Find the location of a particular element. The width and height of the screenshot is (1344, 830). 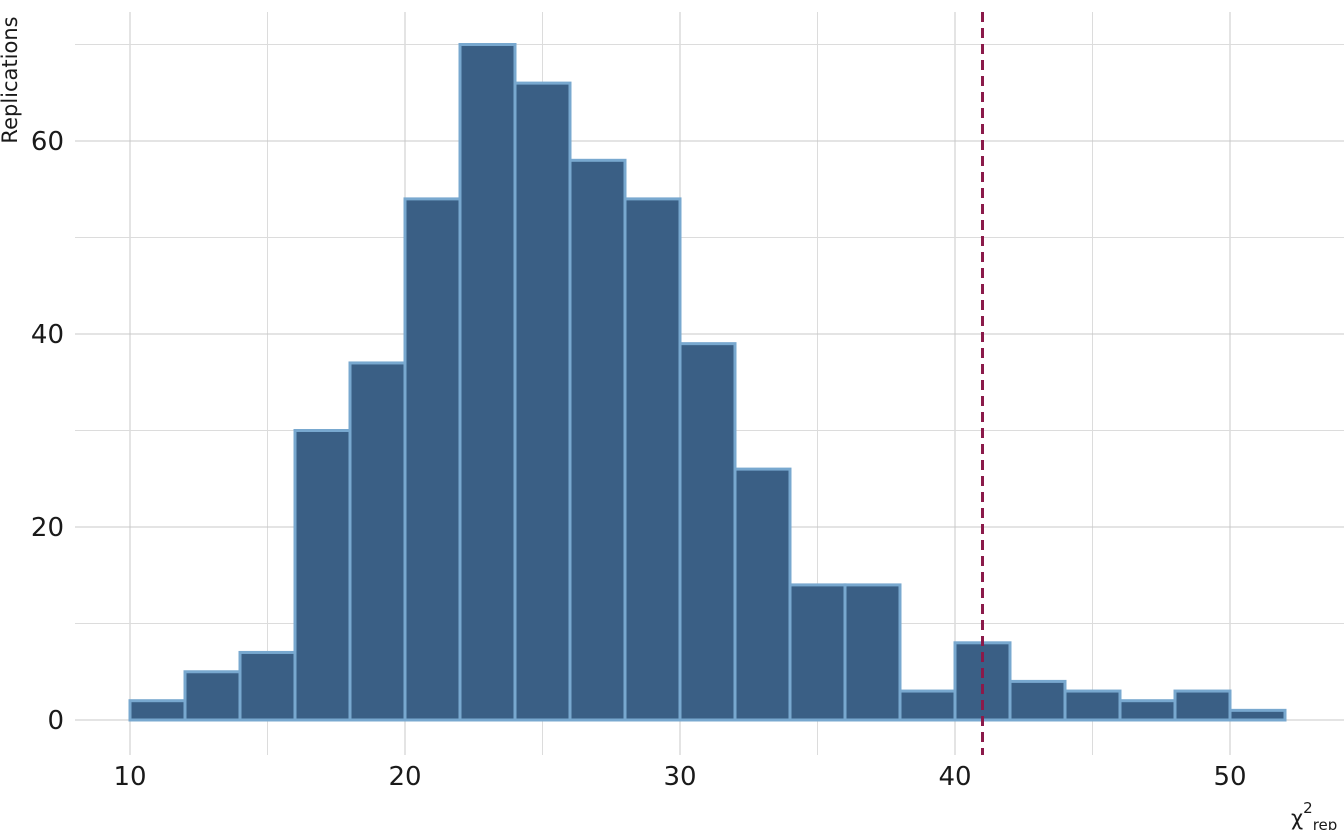

x-tick-label: 20 is located at coordinates (404, 777).